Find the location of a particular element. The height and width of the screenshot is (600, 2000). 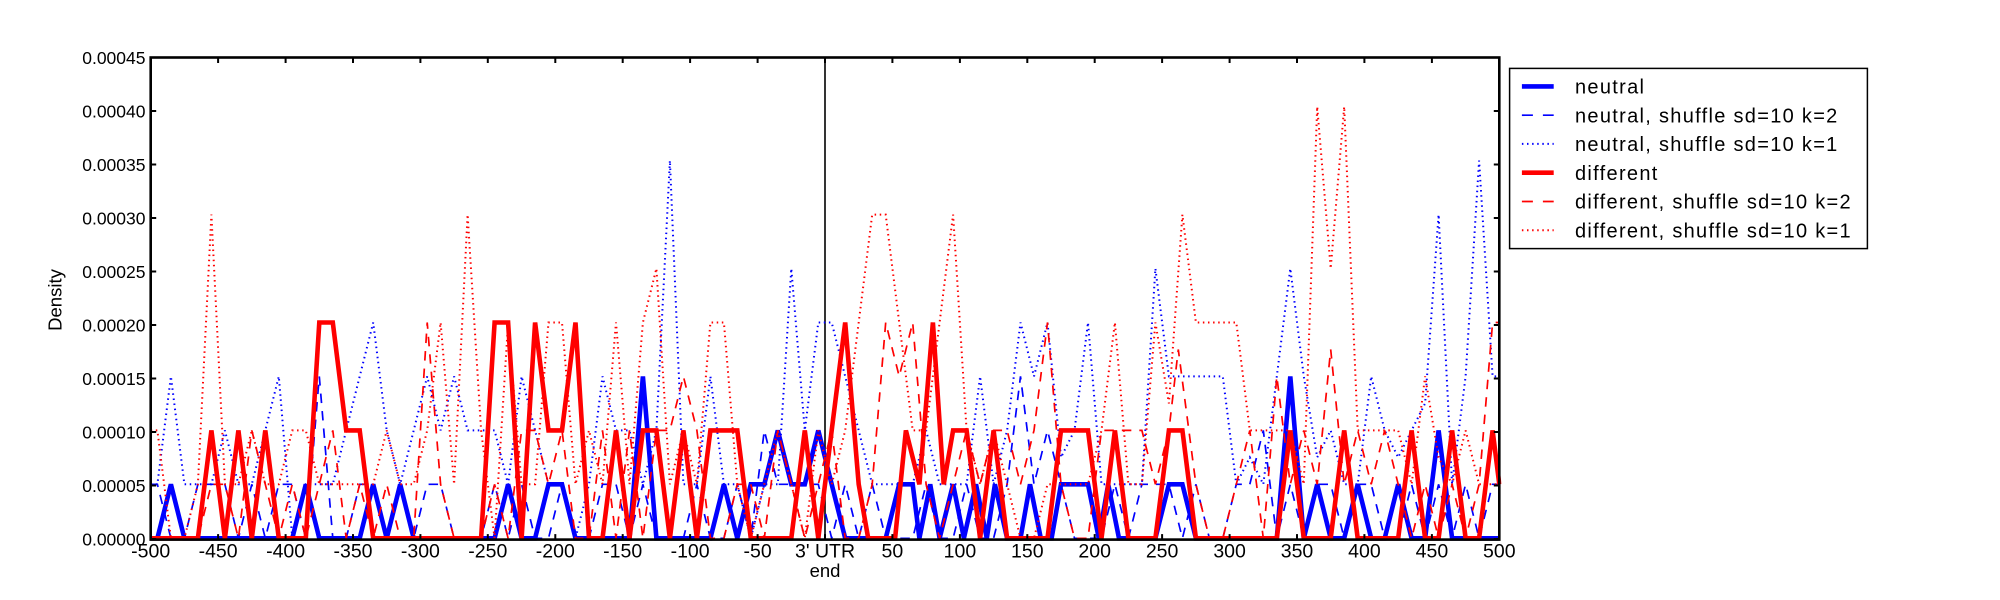

svg-text: -300 is located at coordinates (420, 552).